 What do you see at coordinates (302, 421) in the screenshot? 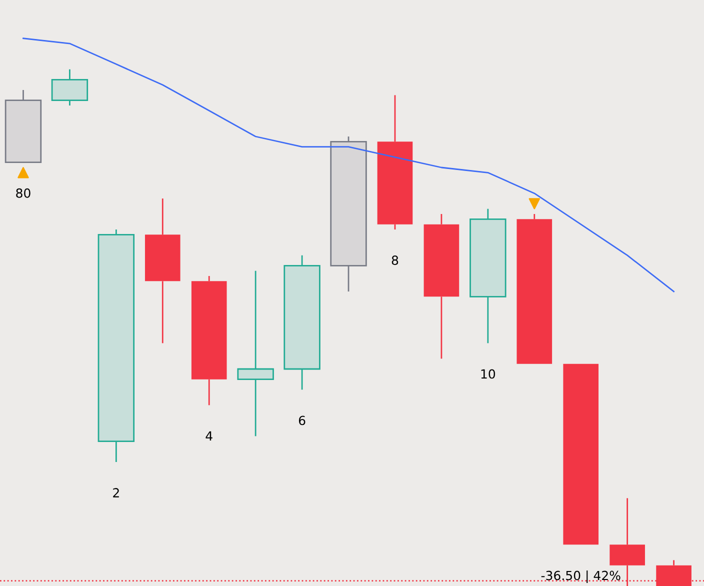
I see `annotation: 6` at bounding box center [302, 421].